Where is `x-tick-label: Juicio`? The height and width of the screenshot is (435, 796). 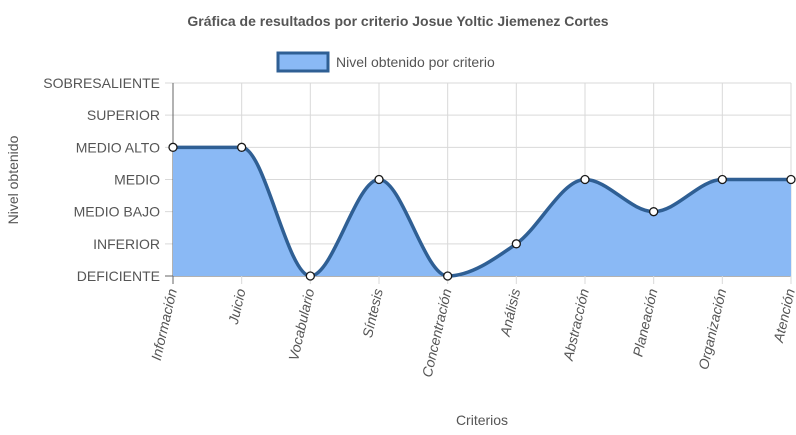 x-tick-label: Juicio is located at coordinates (237, 307).